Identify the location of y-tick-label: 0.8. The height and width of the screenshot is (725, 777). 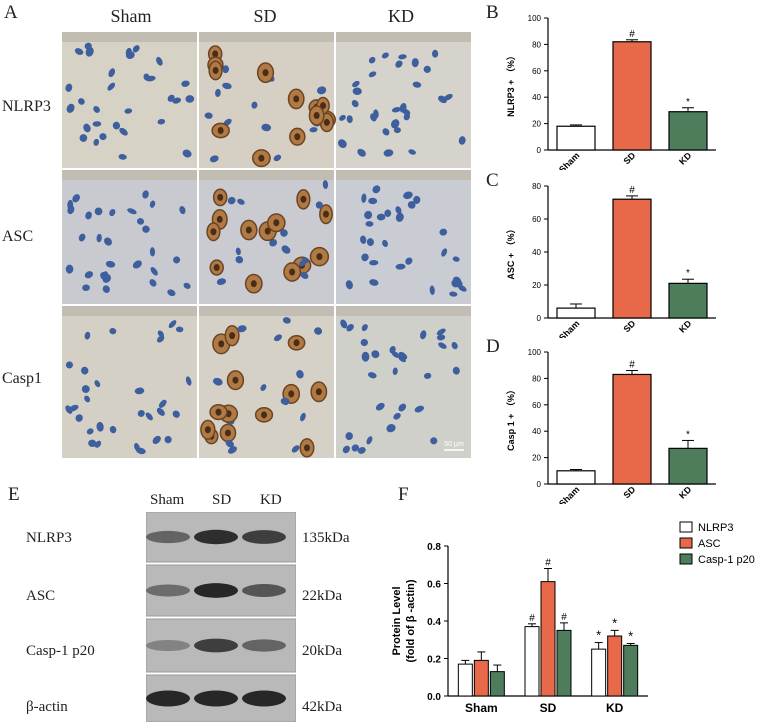
(434, 547).